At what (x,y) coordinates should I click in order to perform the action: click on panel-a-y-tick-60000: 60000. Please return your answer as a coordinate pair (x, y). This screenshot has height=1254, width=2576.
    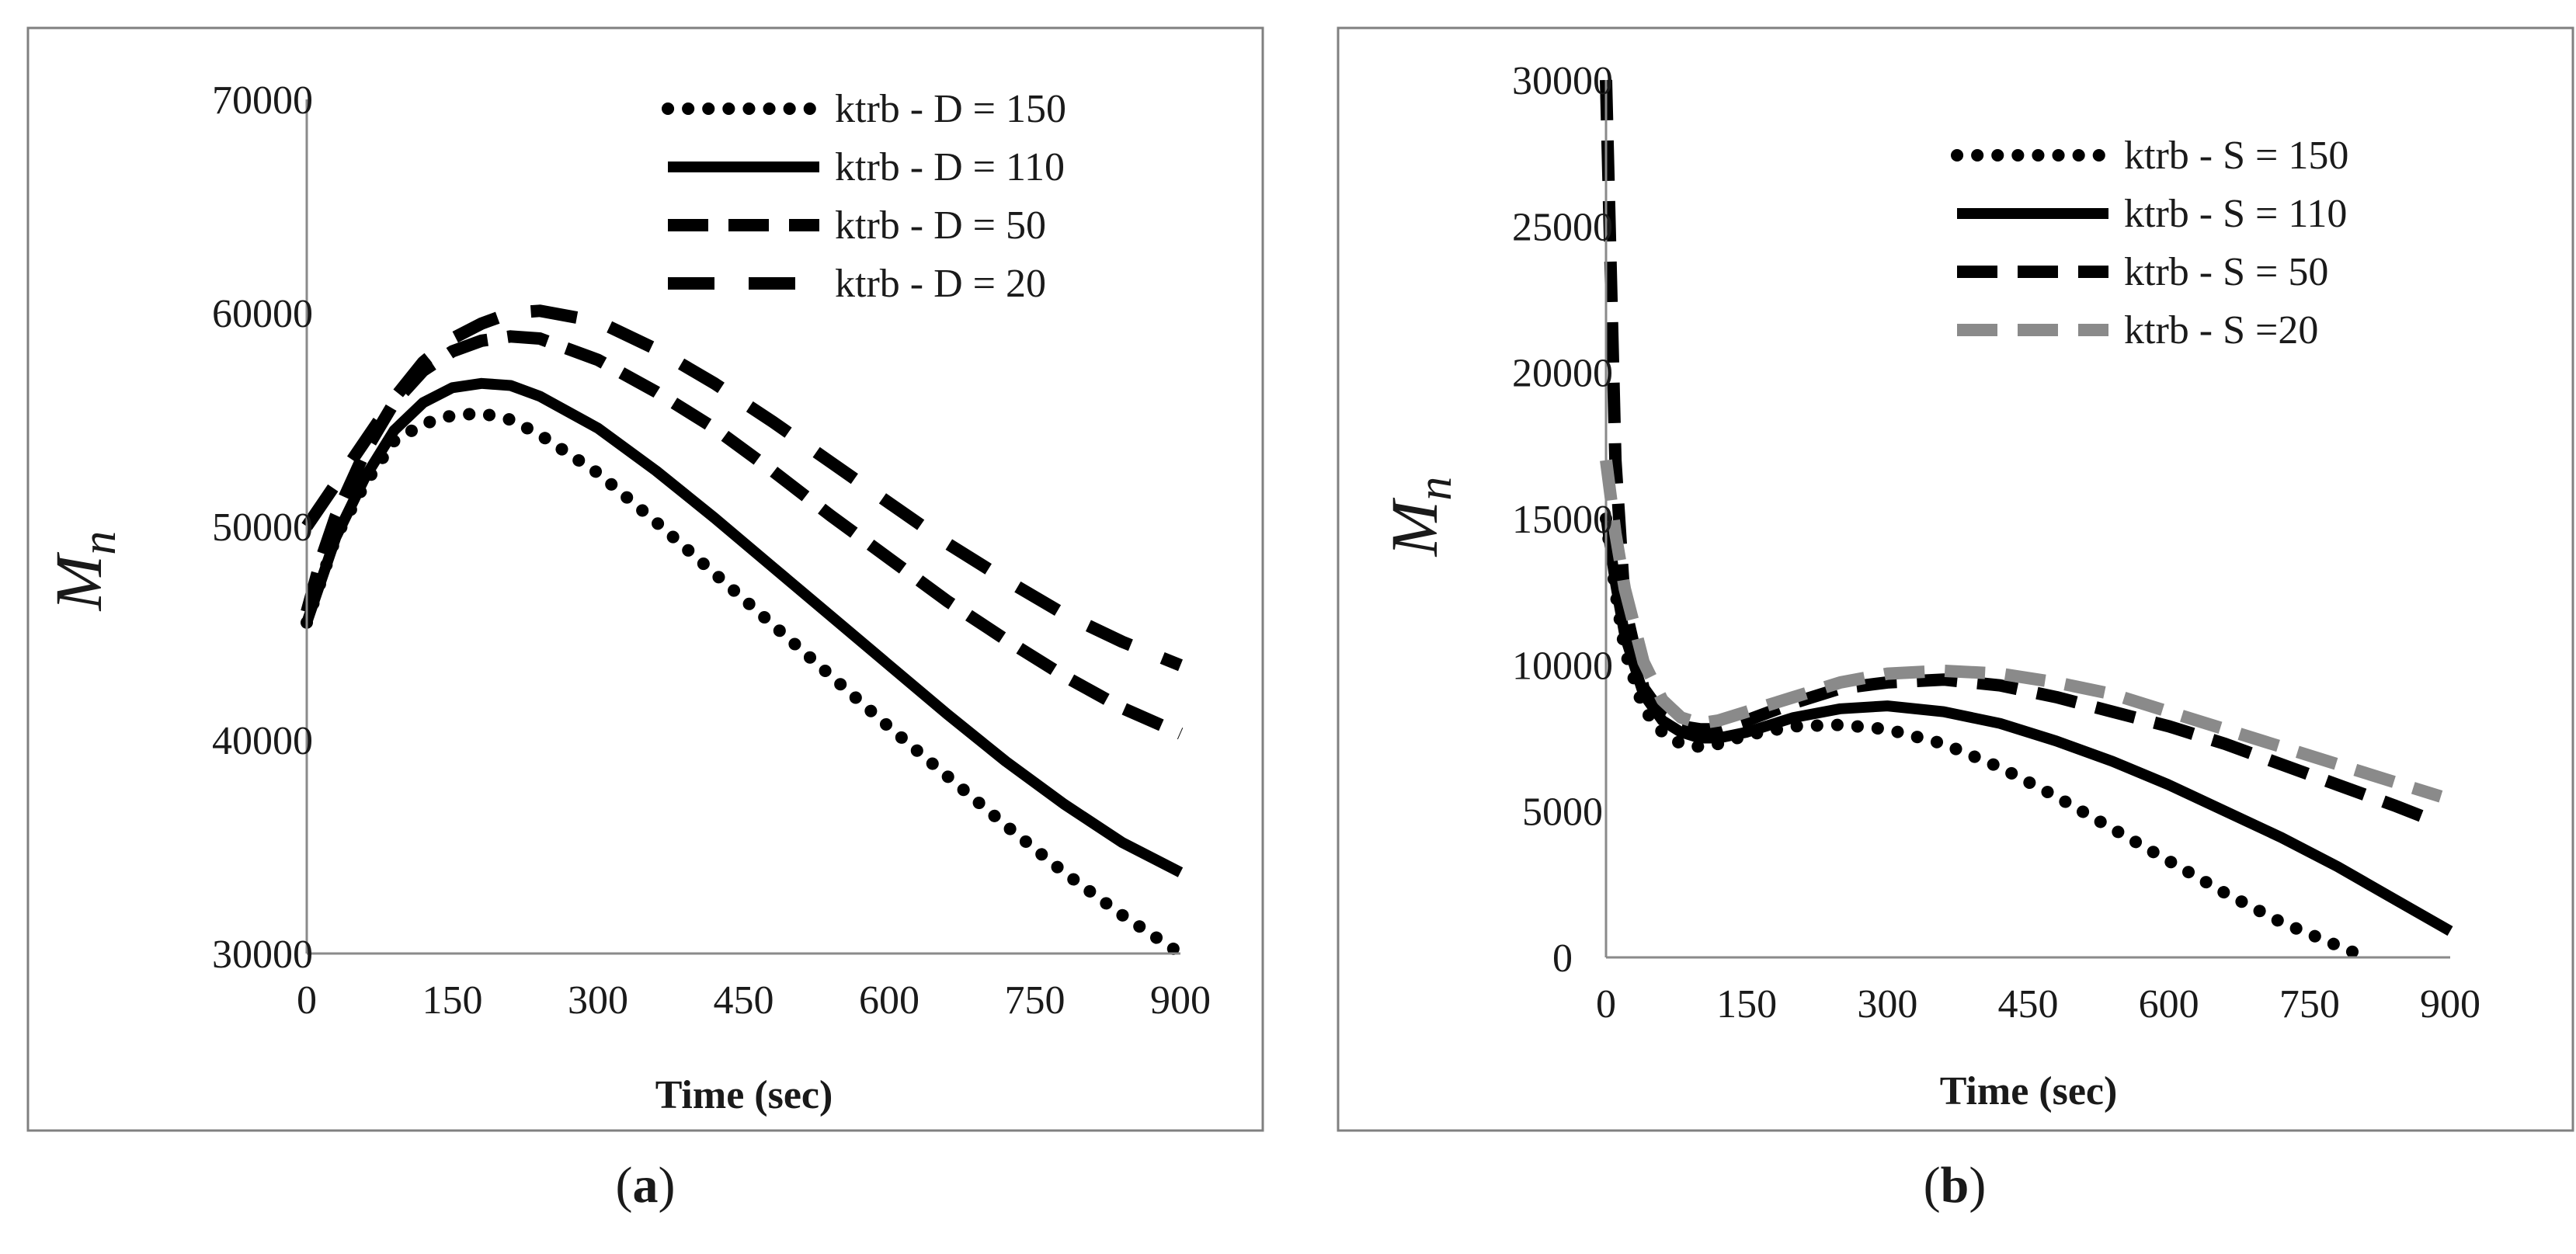
    Looking at the image, I should click on (262, 314).